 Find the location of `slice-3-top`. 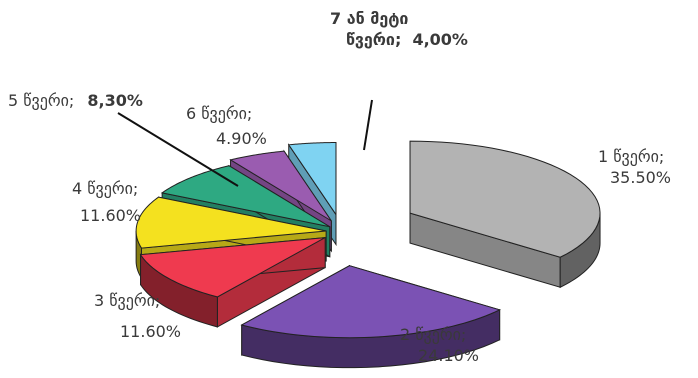

slice-3-top is located at coordinates (232, 267).